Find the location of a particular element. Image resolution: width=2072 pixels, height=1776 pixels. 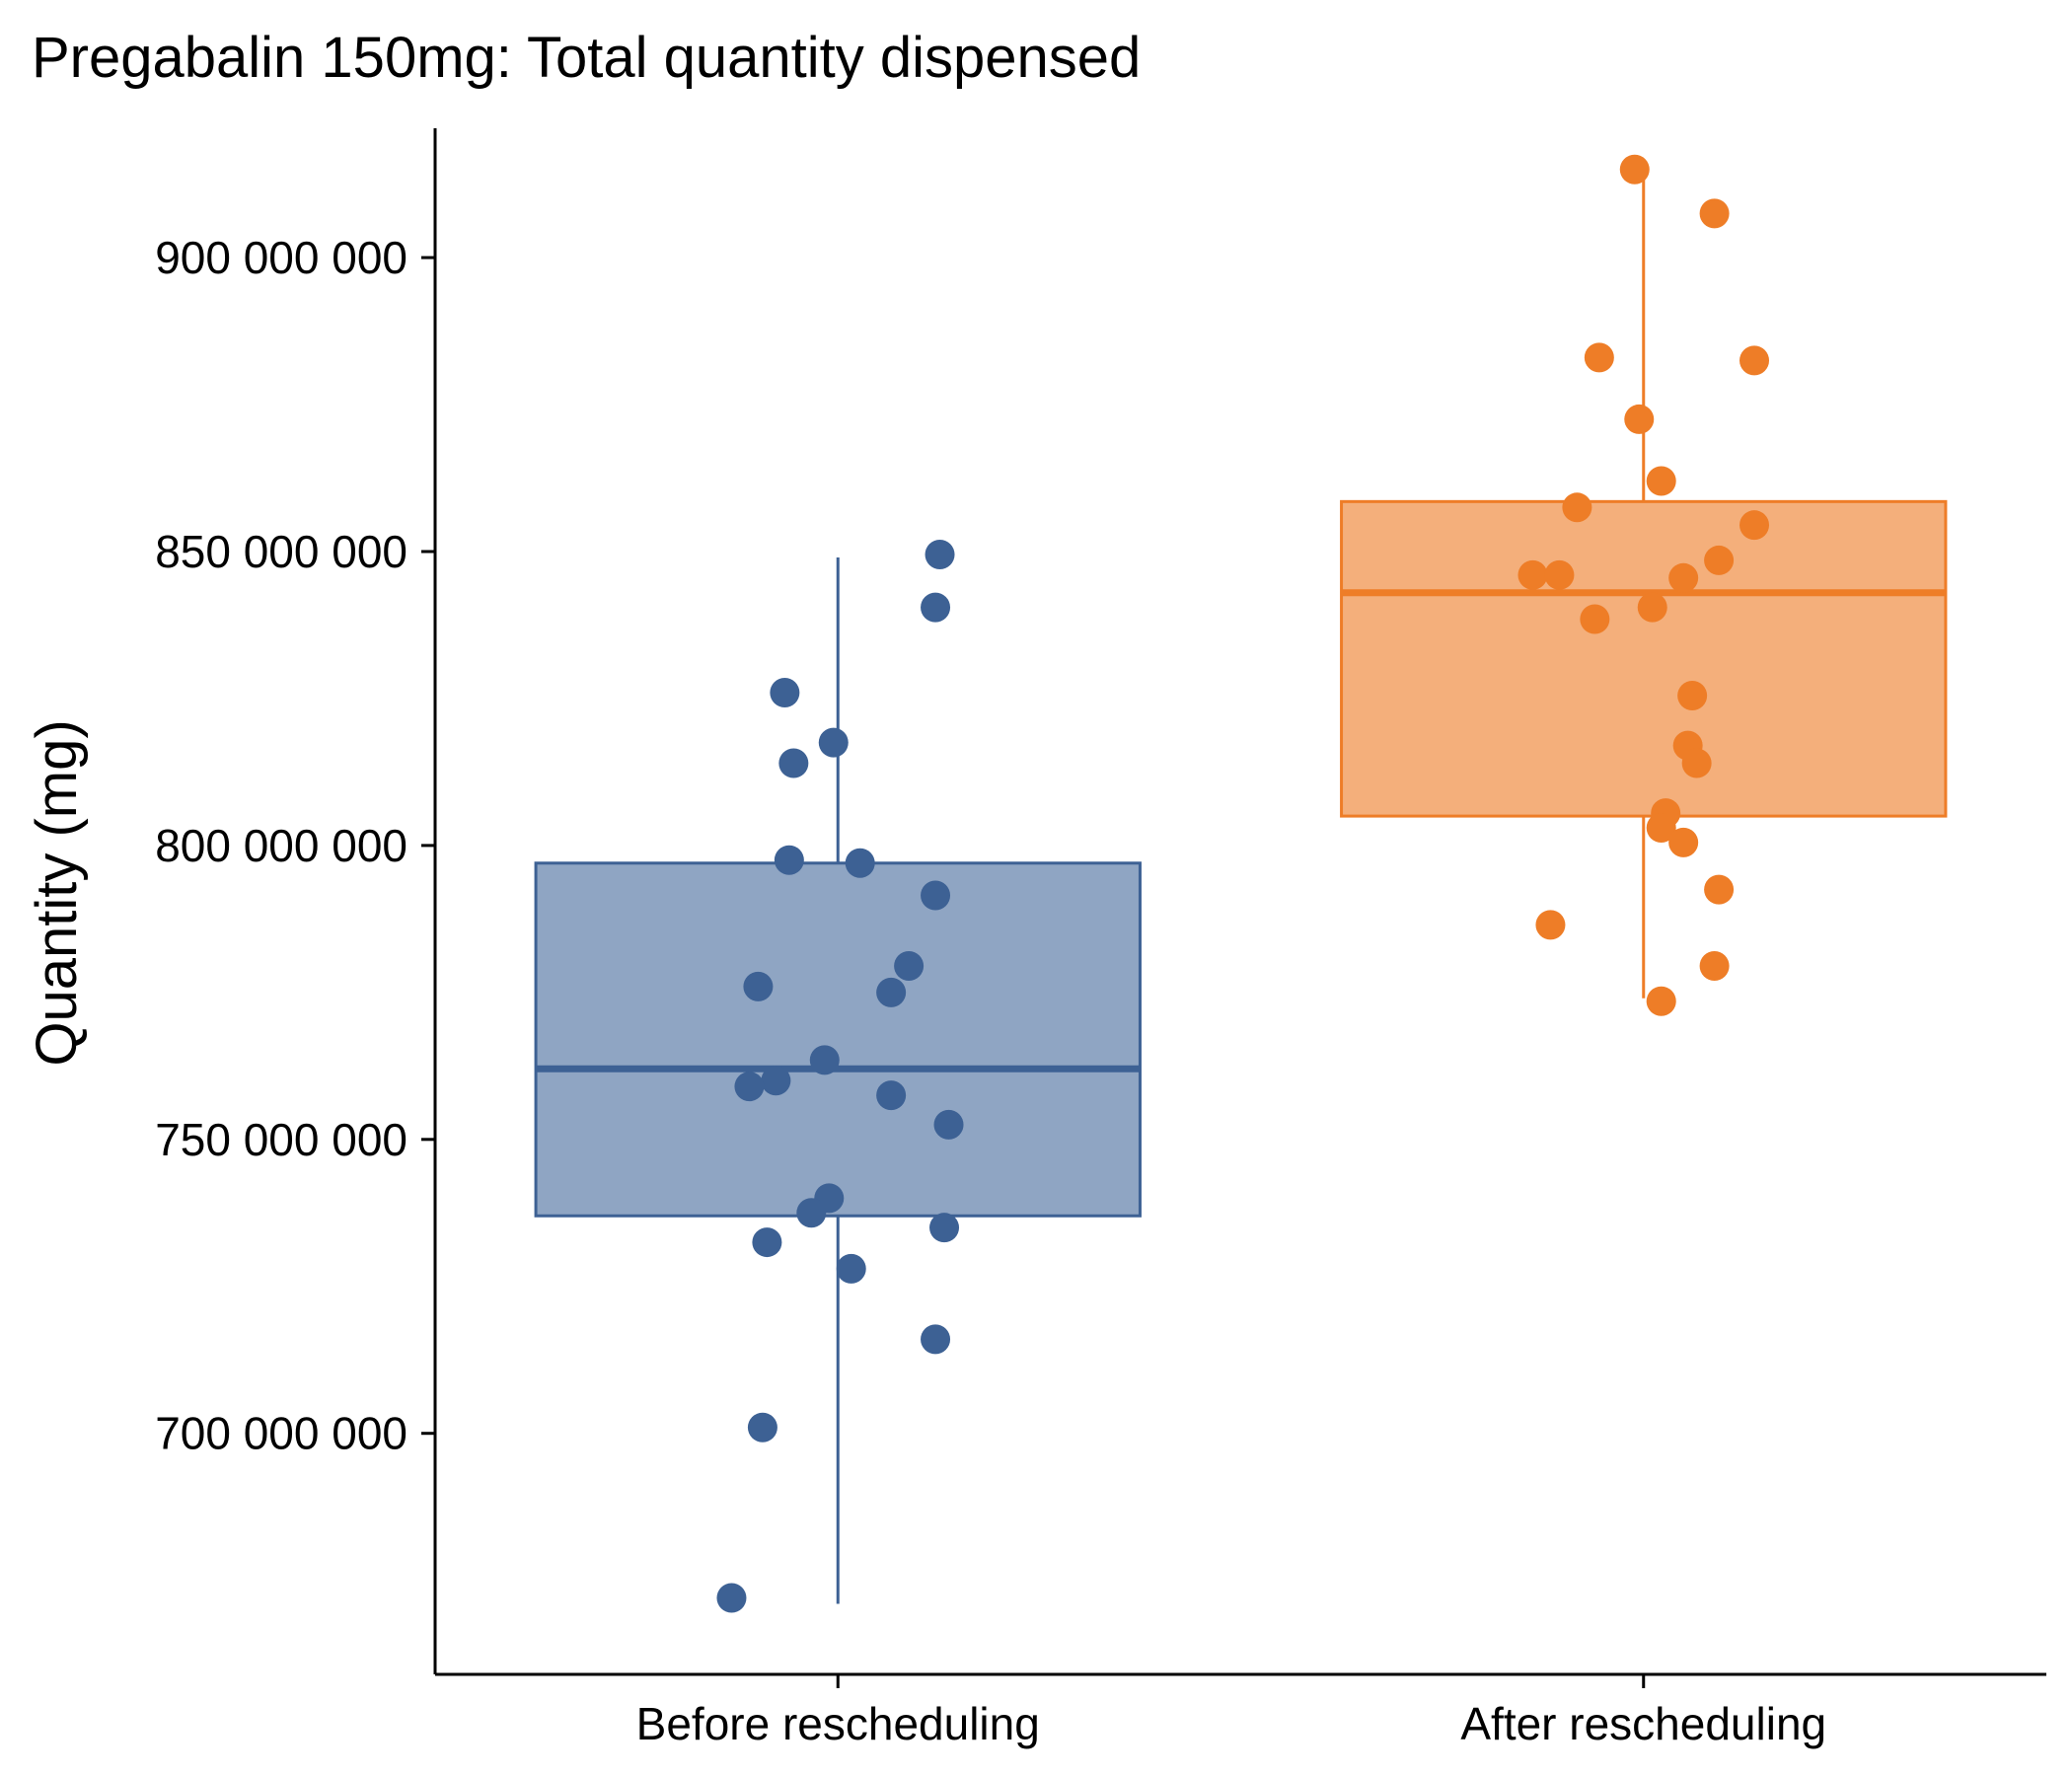

x-axis-ticks: Before rescheduling After rescheduling is located at coordinates (1231, 1712).